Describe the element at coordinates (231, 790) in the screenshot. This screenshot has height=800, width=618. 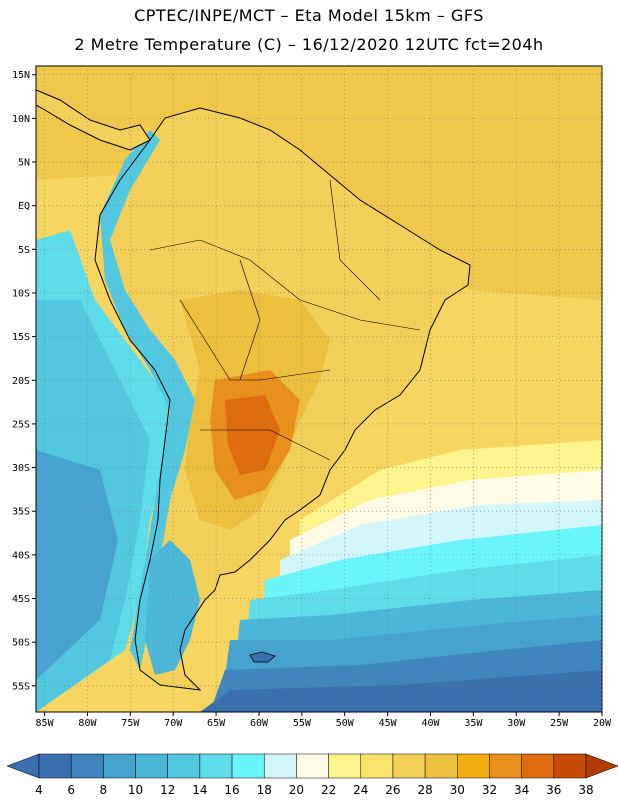
I see `colorbar-label: 16` at that location.